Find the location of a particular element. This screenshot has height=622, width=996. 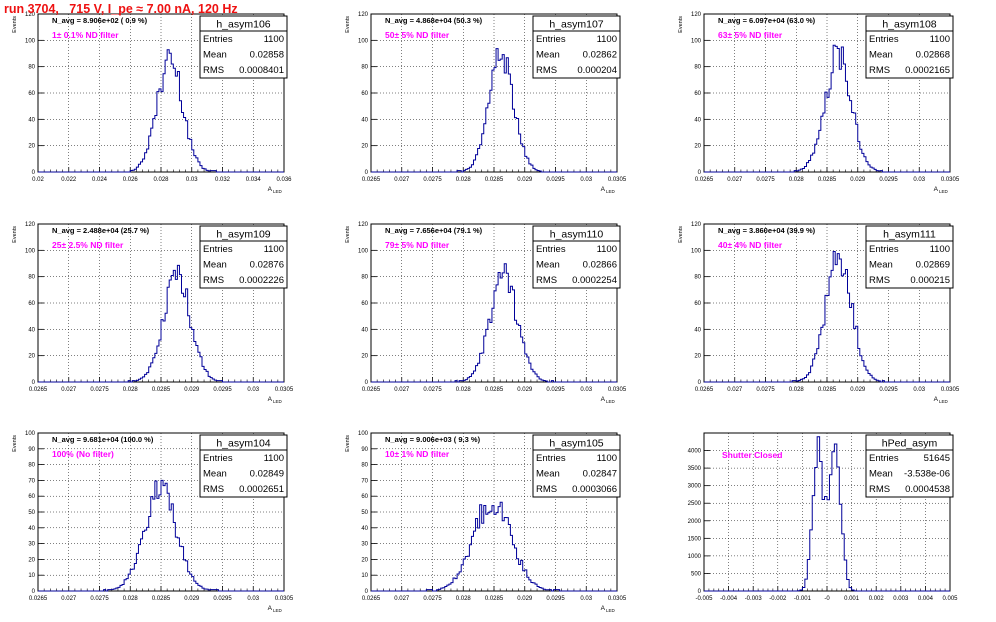

stats-title: h_asym107 is located at coordinates (576, 25).